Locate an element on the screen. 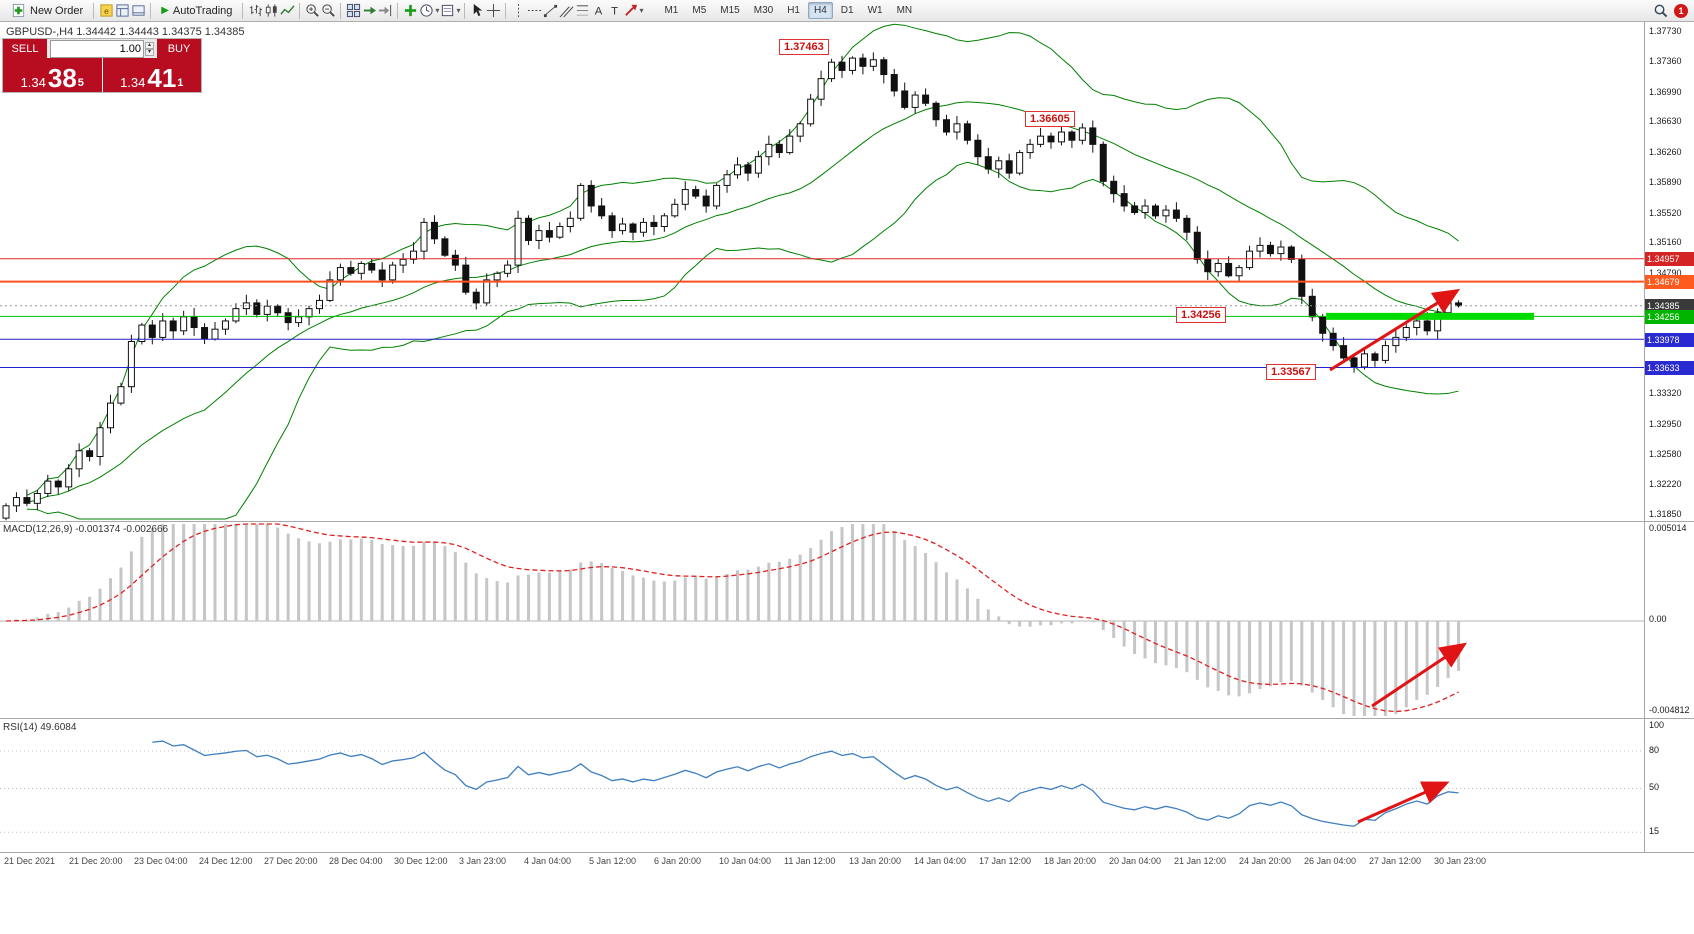  price-axis-separator is located at coordinates (1644, 437).